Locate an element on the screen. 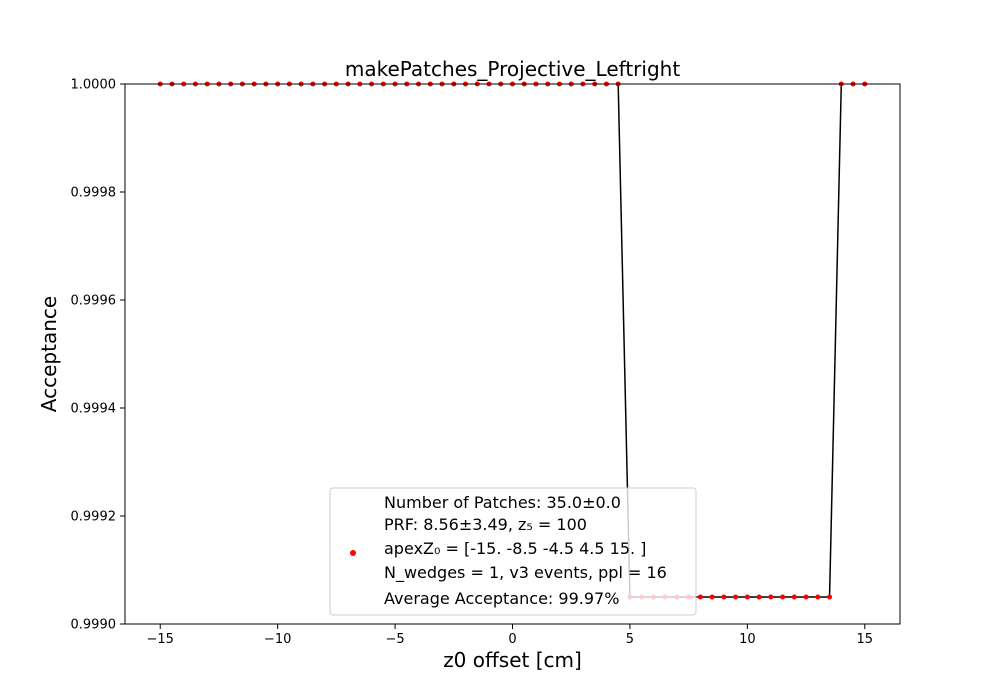 The width and height of the screenshot is (1000, 700). y-tick-label: 0.9998 is located at coordinates (94, 193).